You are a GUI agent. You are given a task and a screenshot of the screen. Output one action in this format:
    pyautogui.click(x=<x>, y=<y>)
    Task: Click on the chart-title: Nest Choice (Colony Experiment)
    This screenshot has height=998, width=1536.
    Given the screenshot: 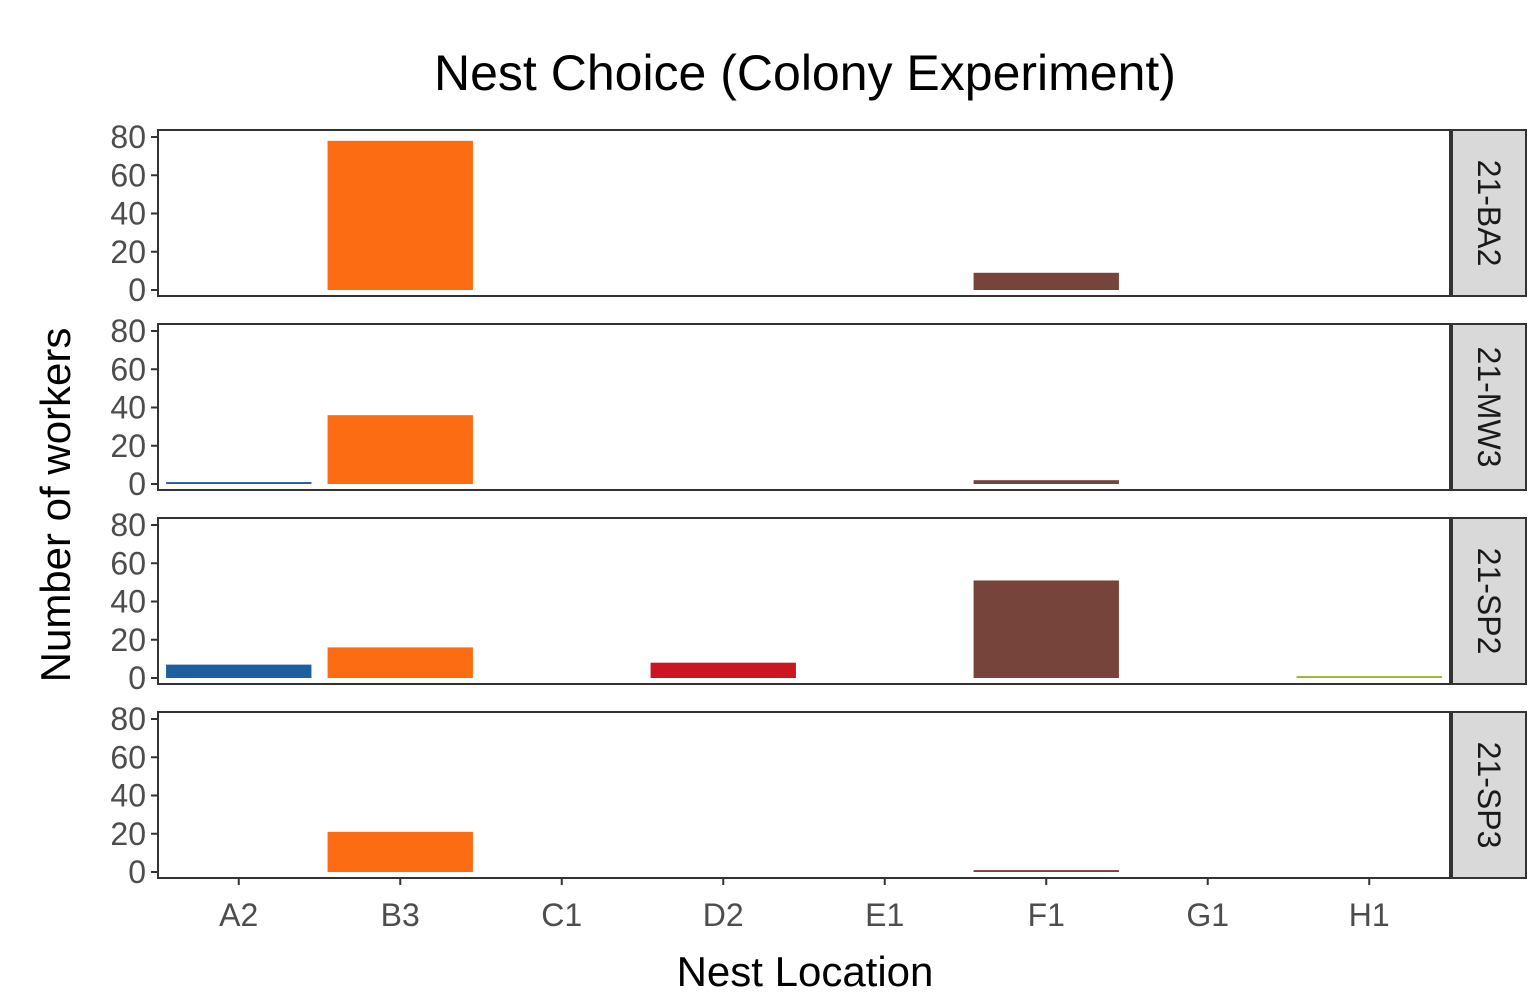 What is the action you would take?
    pyautogui.click(x=805, y=73)
    